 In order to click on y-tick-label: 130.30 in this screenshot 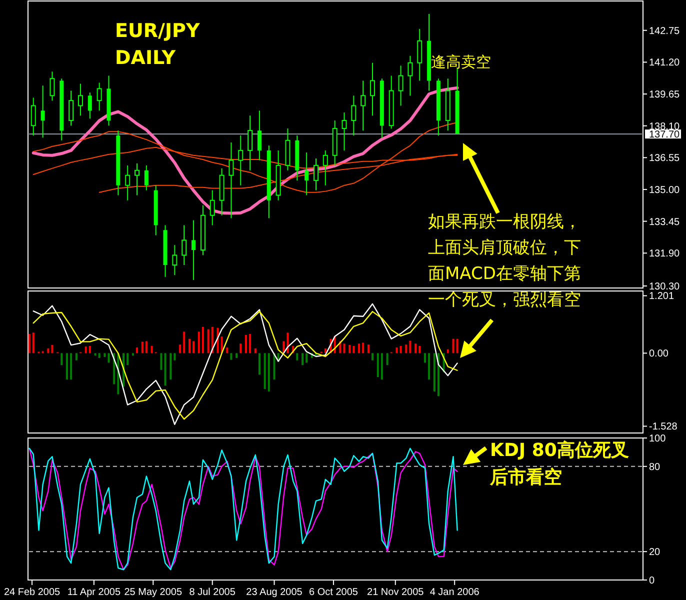, I will do `click(664, 286)`.